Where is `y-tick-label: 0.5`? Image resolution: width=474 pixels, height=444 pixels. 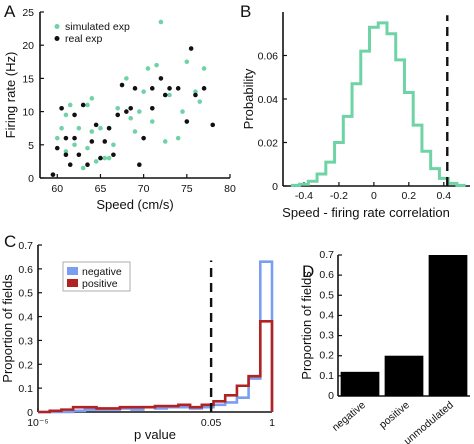 y-tick-label: 0.5 is located at coordinates (25, 294).